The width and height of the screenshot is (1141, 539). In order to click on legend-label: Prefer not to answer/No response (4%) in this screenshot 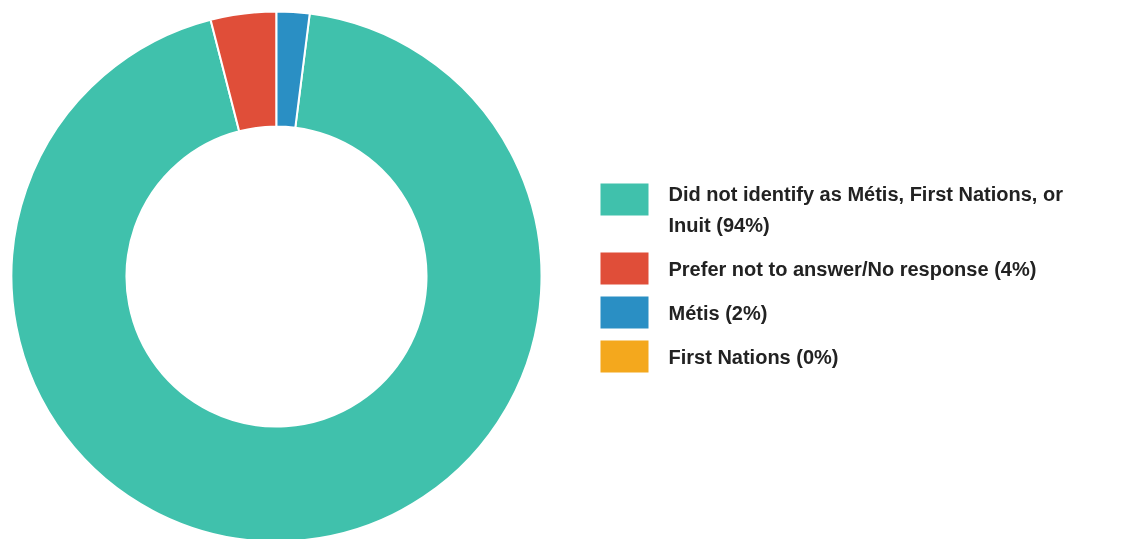, I will do `click(852, 268)`.